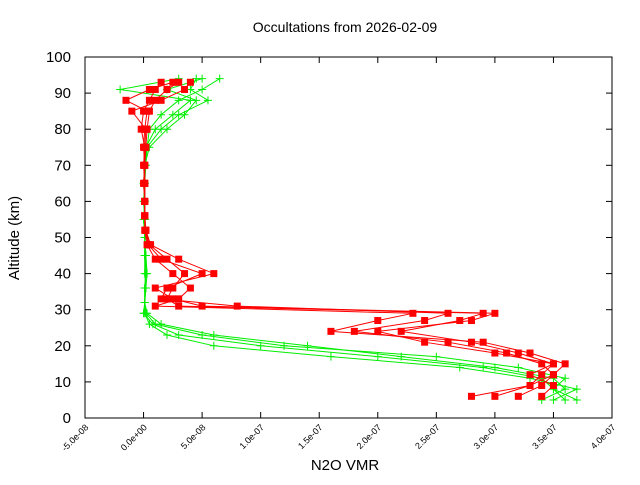 This screenshot has height=485, width=640. I want to click on y-tick-label: 80, so click(62, 129).